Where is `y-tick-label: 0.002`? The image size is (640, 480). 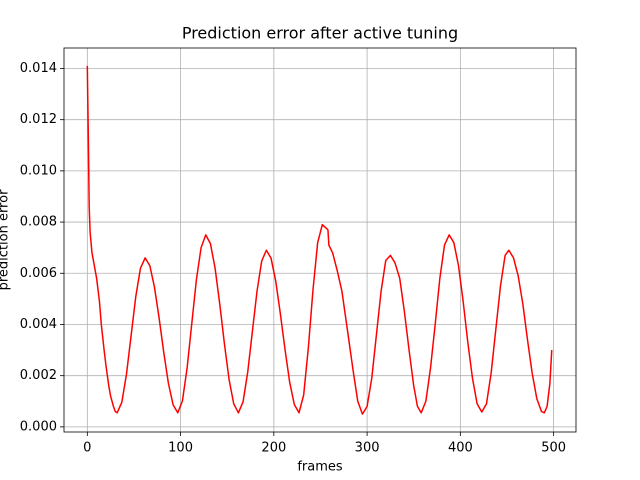 y-tick-label: 0.002 is located at coordinates (38, 375).